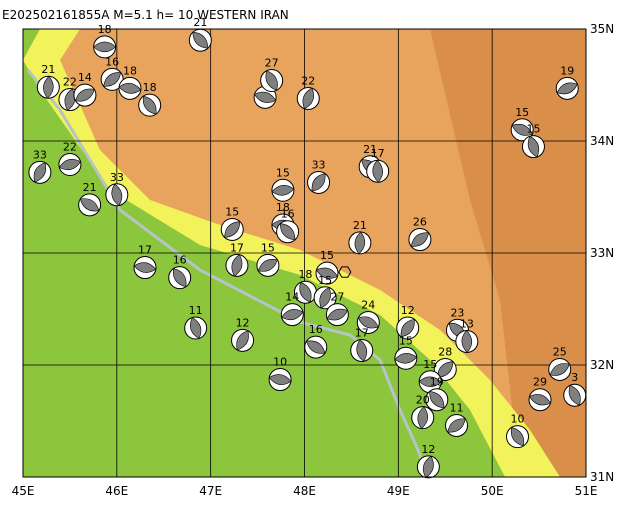 This screenshot has height=505, width=631. What do you see at coordinates (423, 400) in the screenshot?
I see `depth-label: 20` at bounding box center [423, 400].